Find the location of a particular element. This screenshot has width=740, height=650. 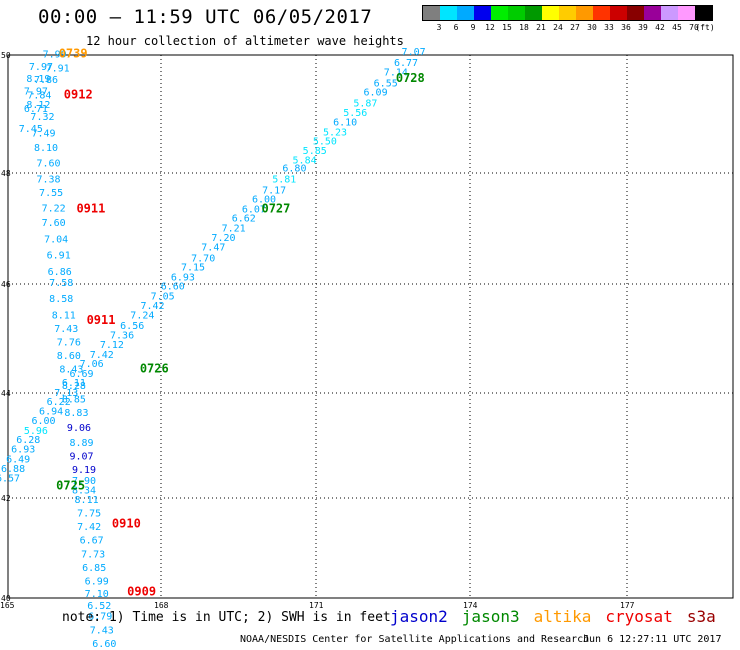

swh-data-point: 7.07 is located at coordinates (414, 52).